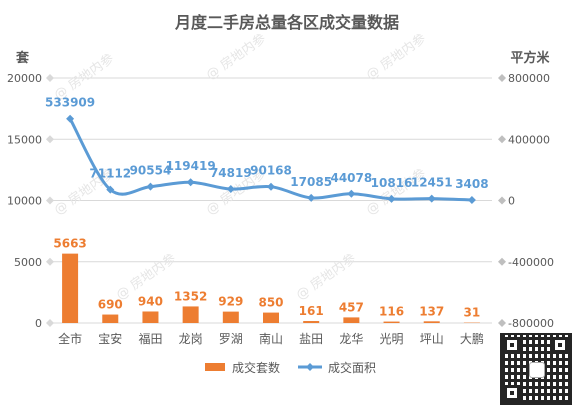 The width and height of the screenshot is (574, 409). Describe the element at coordinates (392, 339) in the screenshot. I see `x-axis-category-label: 光明` at that location.